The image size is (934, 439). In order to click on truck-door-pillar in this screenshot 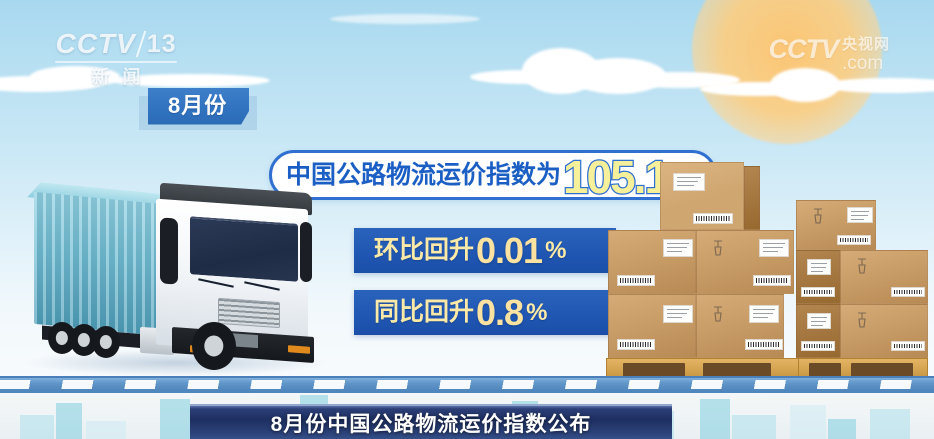, I will do `click(169, 251)`.